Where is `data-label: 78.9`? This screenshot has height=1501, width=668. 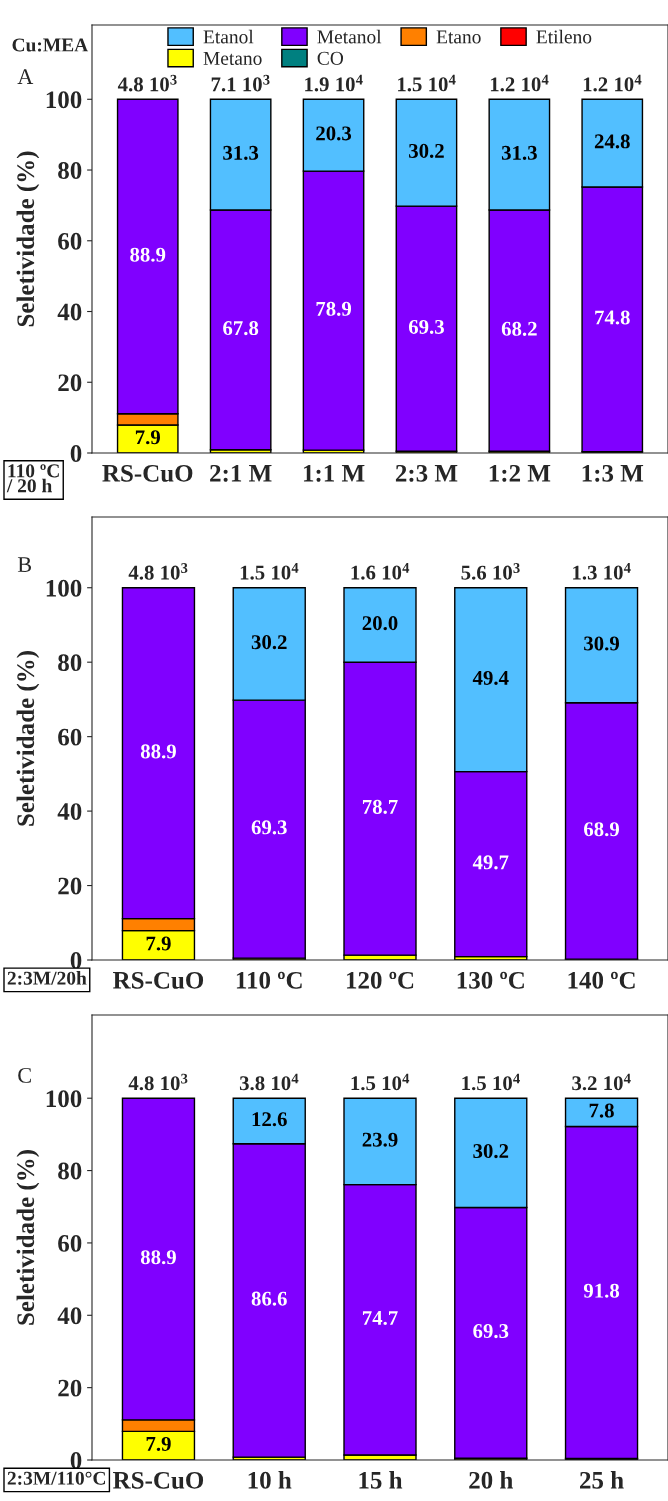 data-label: 78.9 is located at coordinates (334, 308).